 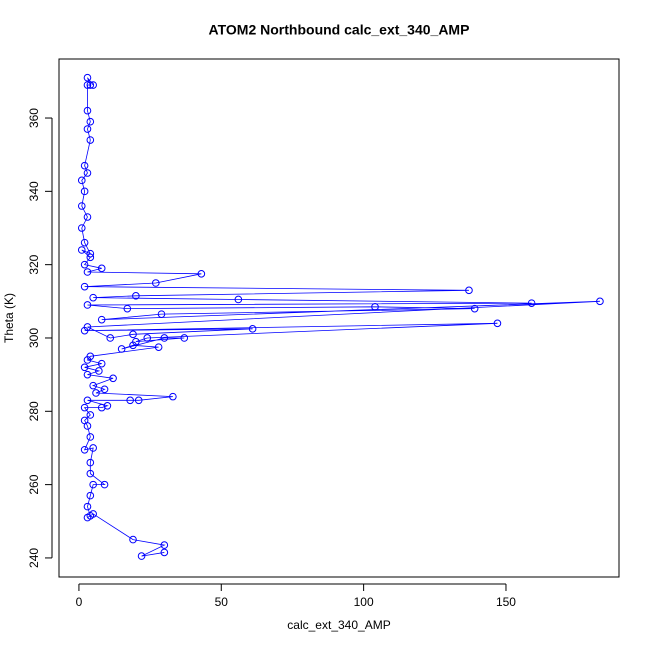 I want to click on x-axis-label: calc_ext_340_AMP, so click(x=338, y=625).